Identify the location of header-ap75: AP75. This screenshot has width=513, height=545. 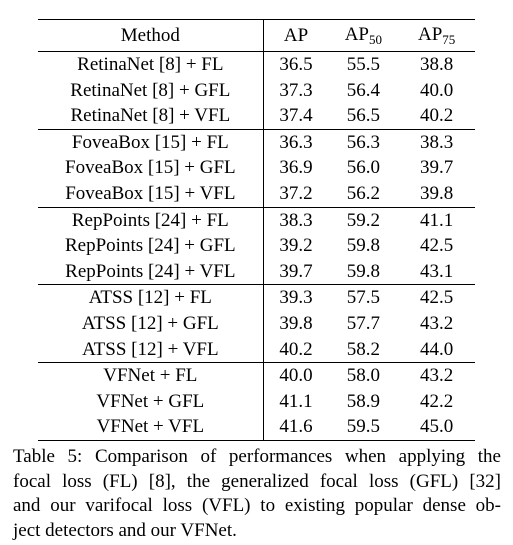
(436, 35).